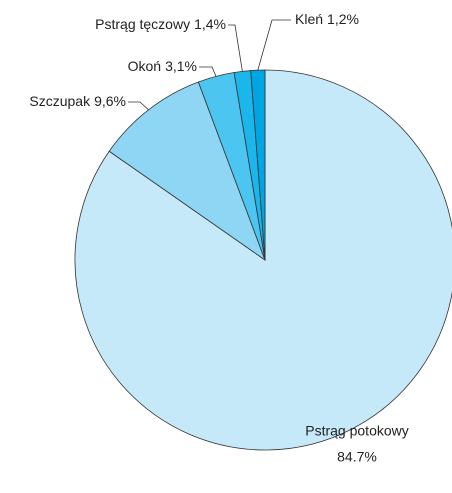 This screenshot has width=452, height=493. What do you see at coordinates (110, 101) in the screenshot?
I see `slice-value-label: 9,6%` at bounding box center [110, 101].